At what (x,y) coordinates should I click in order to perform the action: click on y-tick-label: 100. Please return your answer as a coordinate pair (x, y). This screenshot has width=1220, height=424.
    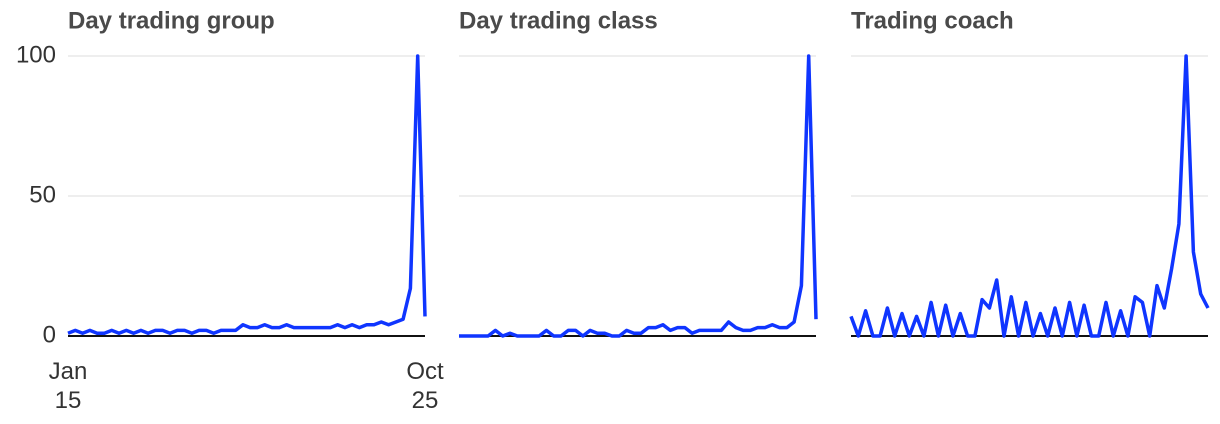
    Looking at the image, I should click on (36, 54).